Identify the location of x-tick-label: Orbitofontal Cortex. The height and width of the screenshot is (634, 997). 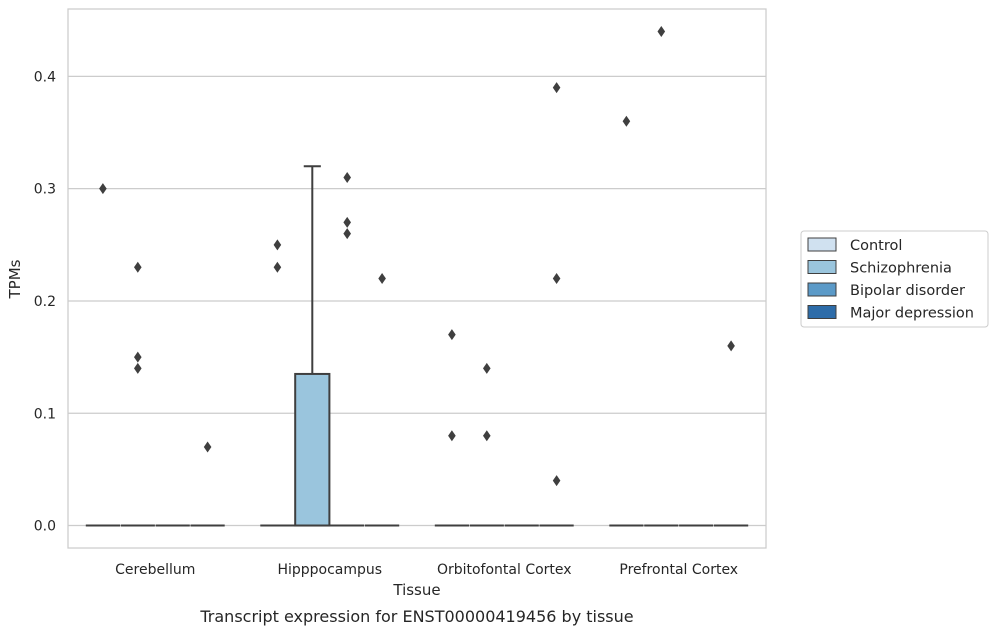
(504, 570).